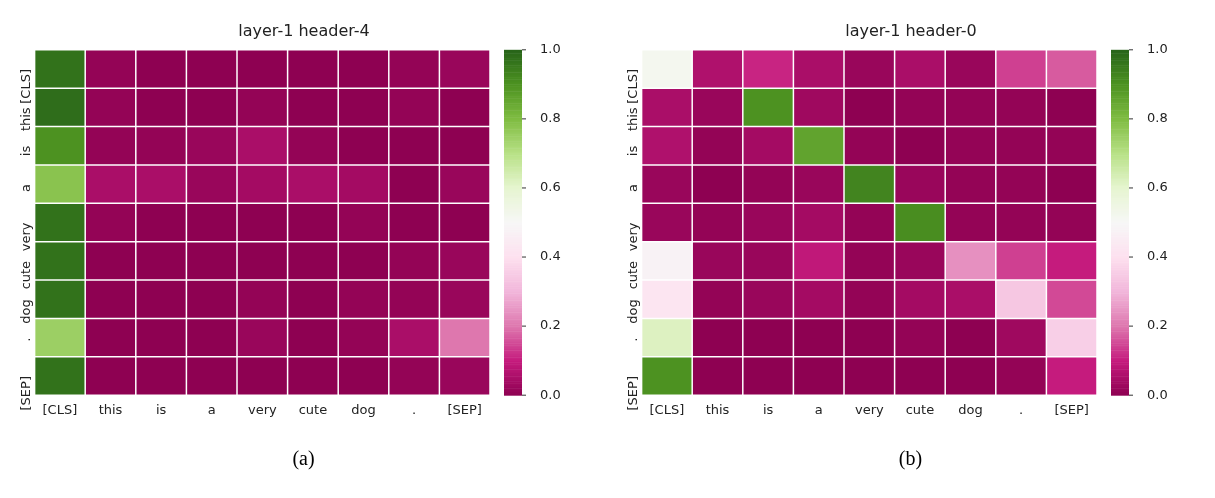 The width and height of the screenshot is (1215, 498). I want to click on text: (a), so click(303, 458).